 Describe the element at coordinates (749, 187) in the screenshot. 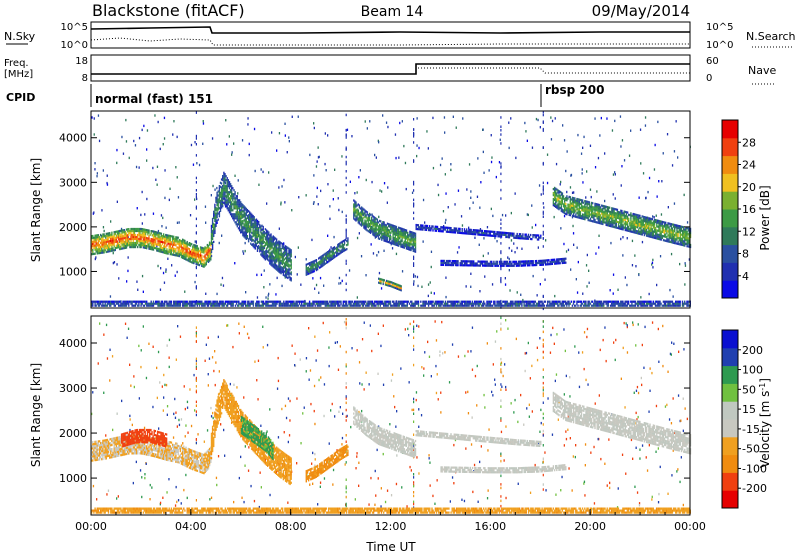

I see `colorbar-tick-label: 20` at that location.